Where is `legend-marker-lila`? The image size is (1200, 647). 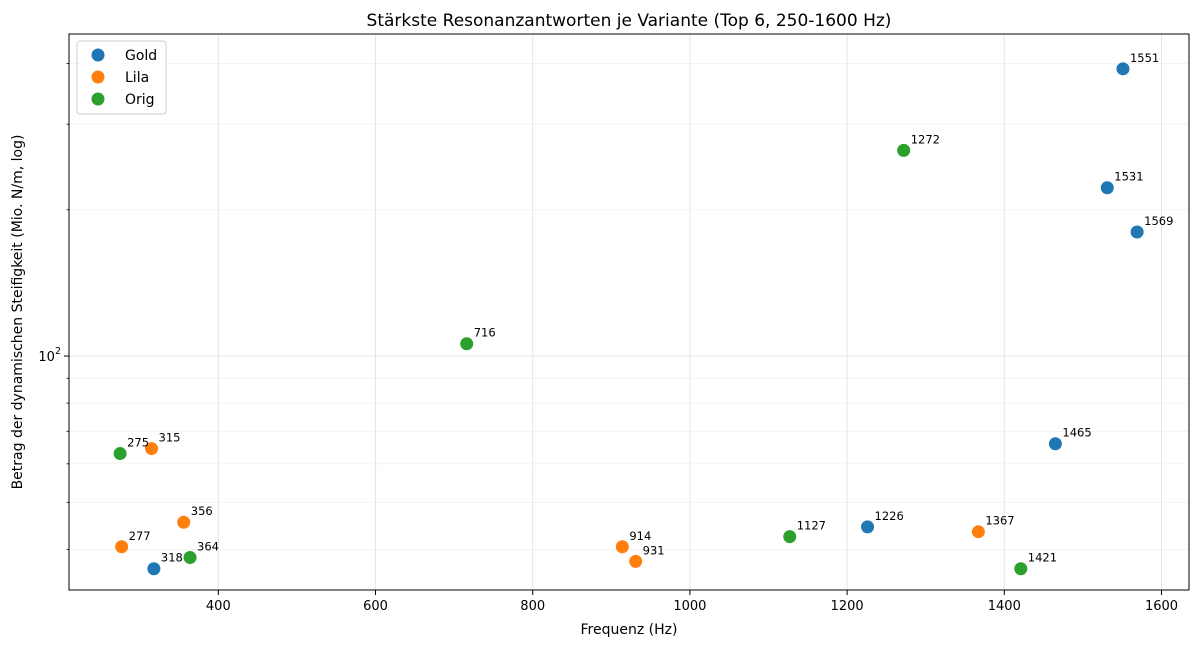 legend-marker-lila is located at coordinates (98, 77).